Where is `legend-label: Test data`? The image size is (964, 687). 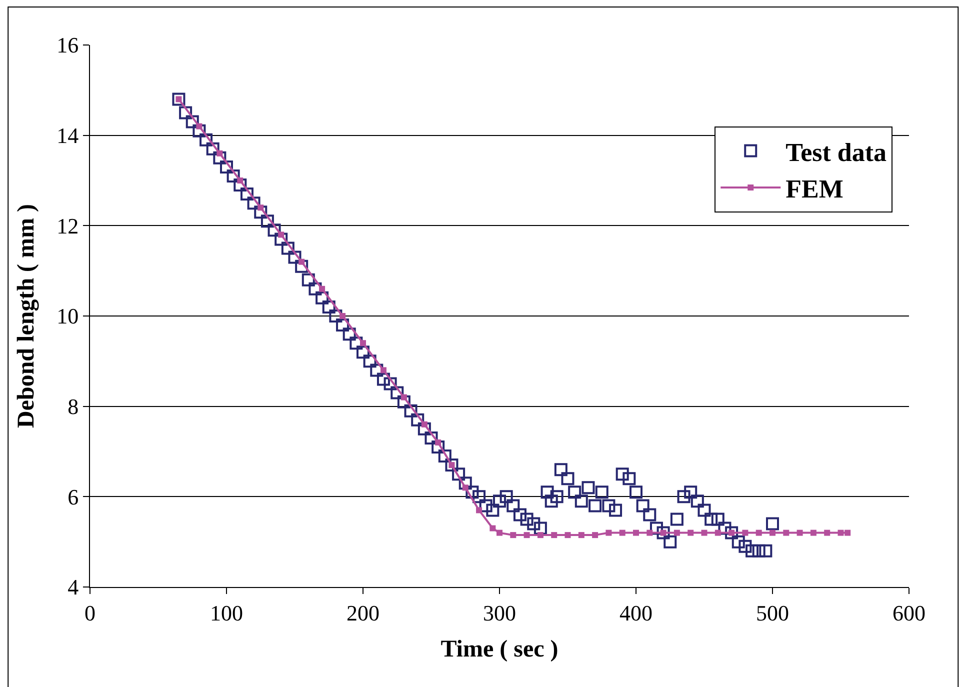
legend-label: Test data is located at coordinates (836, 152).